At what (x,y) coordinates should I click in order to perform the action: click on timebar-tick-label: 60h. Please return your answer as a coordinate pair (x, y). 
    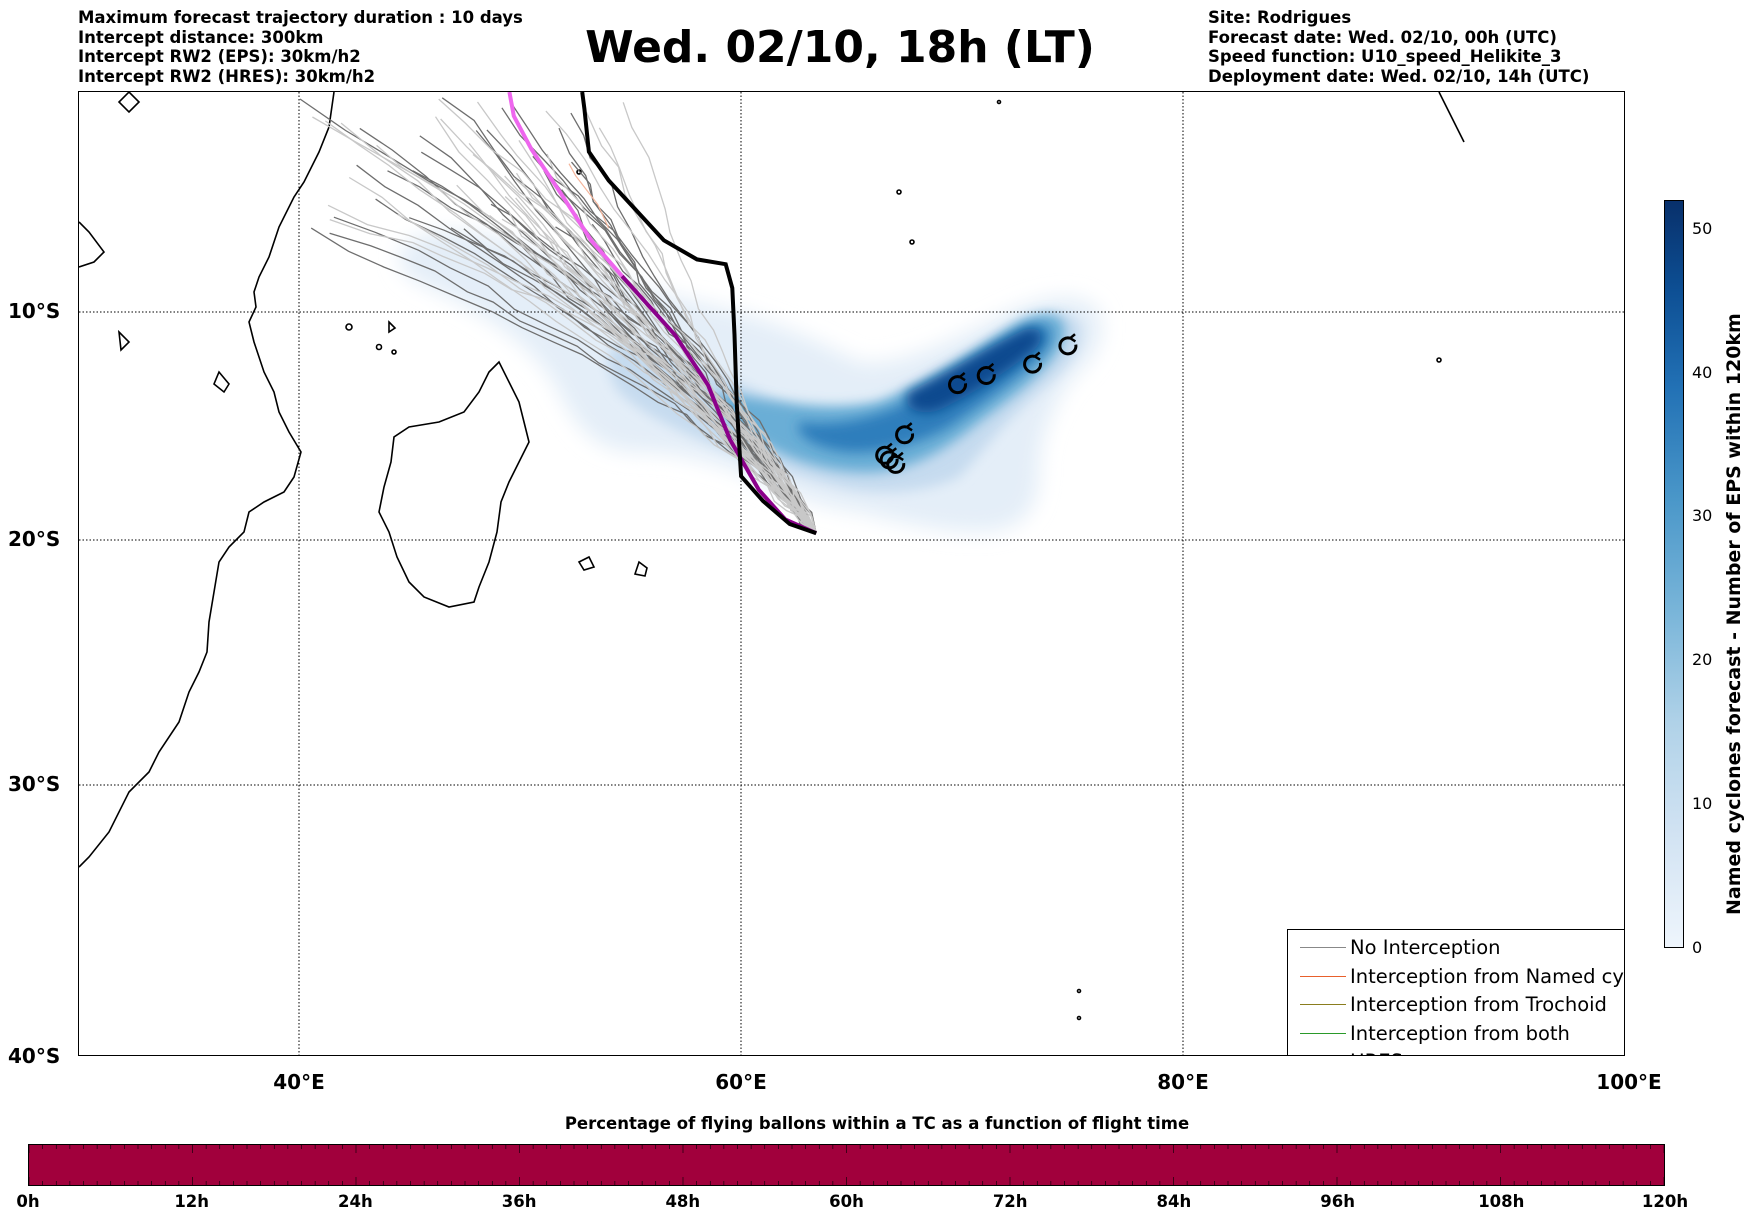
    Looking at the image, I should click on (846, 1201).